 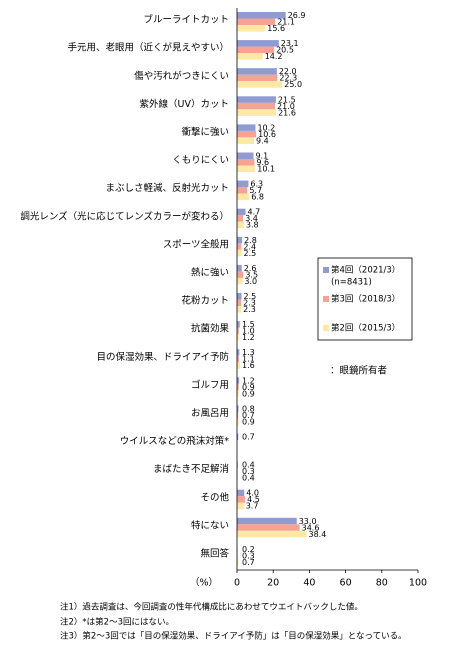 I want to click on value-label: 6.3, so click(x=256, y=184).